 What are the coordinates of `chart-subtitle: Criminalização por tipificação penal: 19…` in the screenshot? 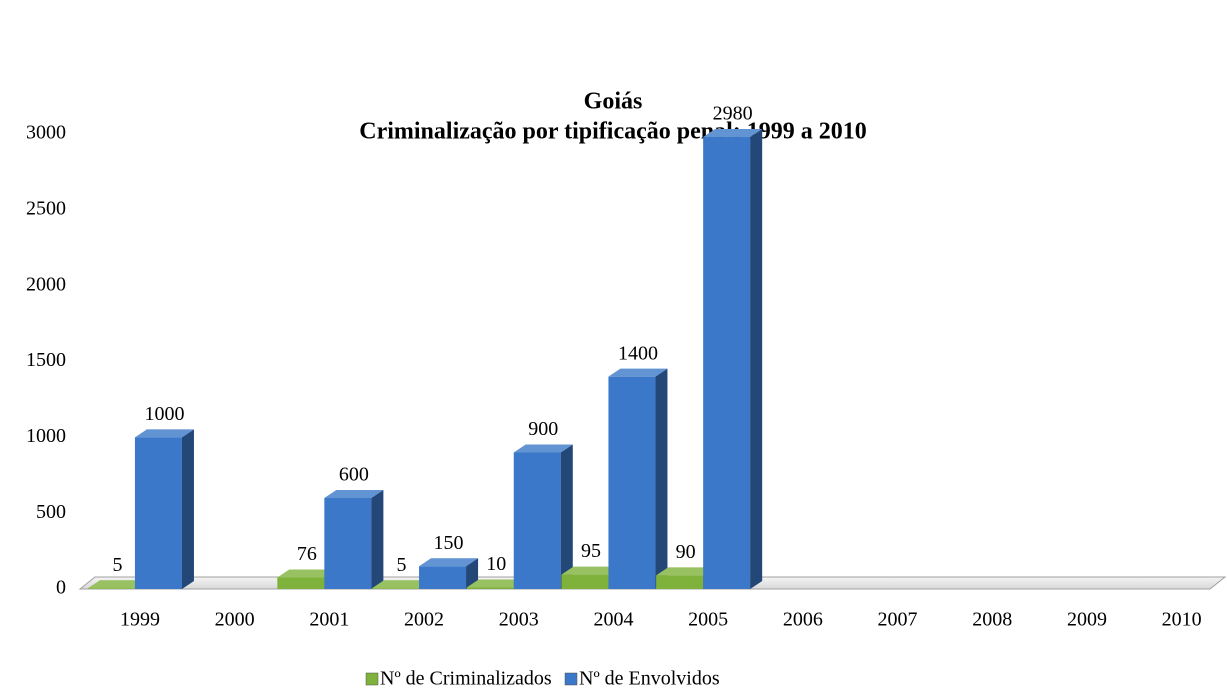 It's located at (613, 132).